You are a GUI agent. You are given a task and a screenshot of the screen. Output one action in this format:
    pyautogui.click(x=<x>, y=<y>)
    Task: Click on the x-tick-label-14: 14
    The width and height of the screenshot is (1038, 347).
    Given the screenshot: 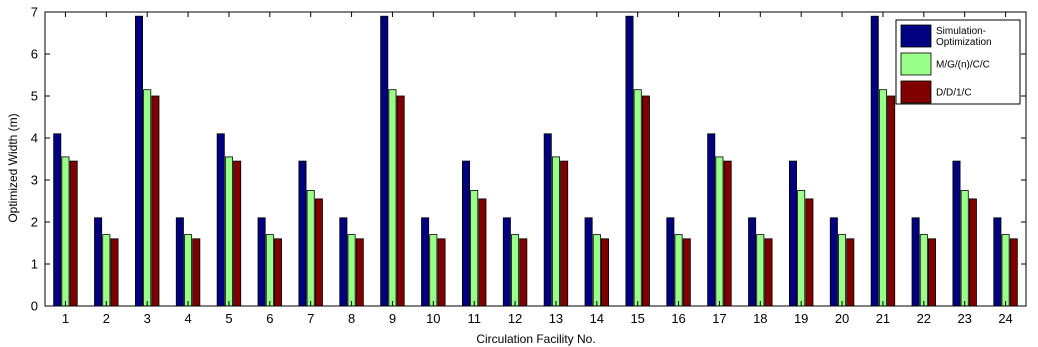 What is the action you would take?
    pyautogui.click(x=597, y=318)
    